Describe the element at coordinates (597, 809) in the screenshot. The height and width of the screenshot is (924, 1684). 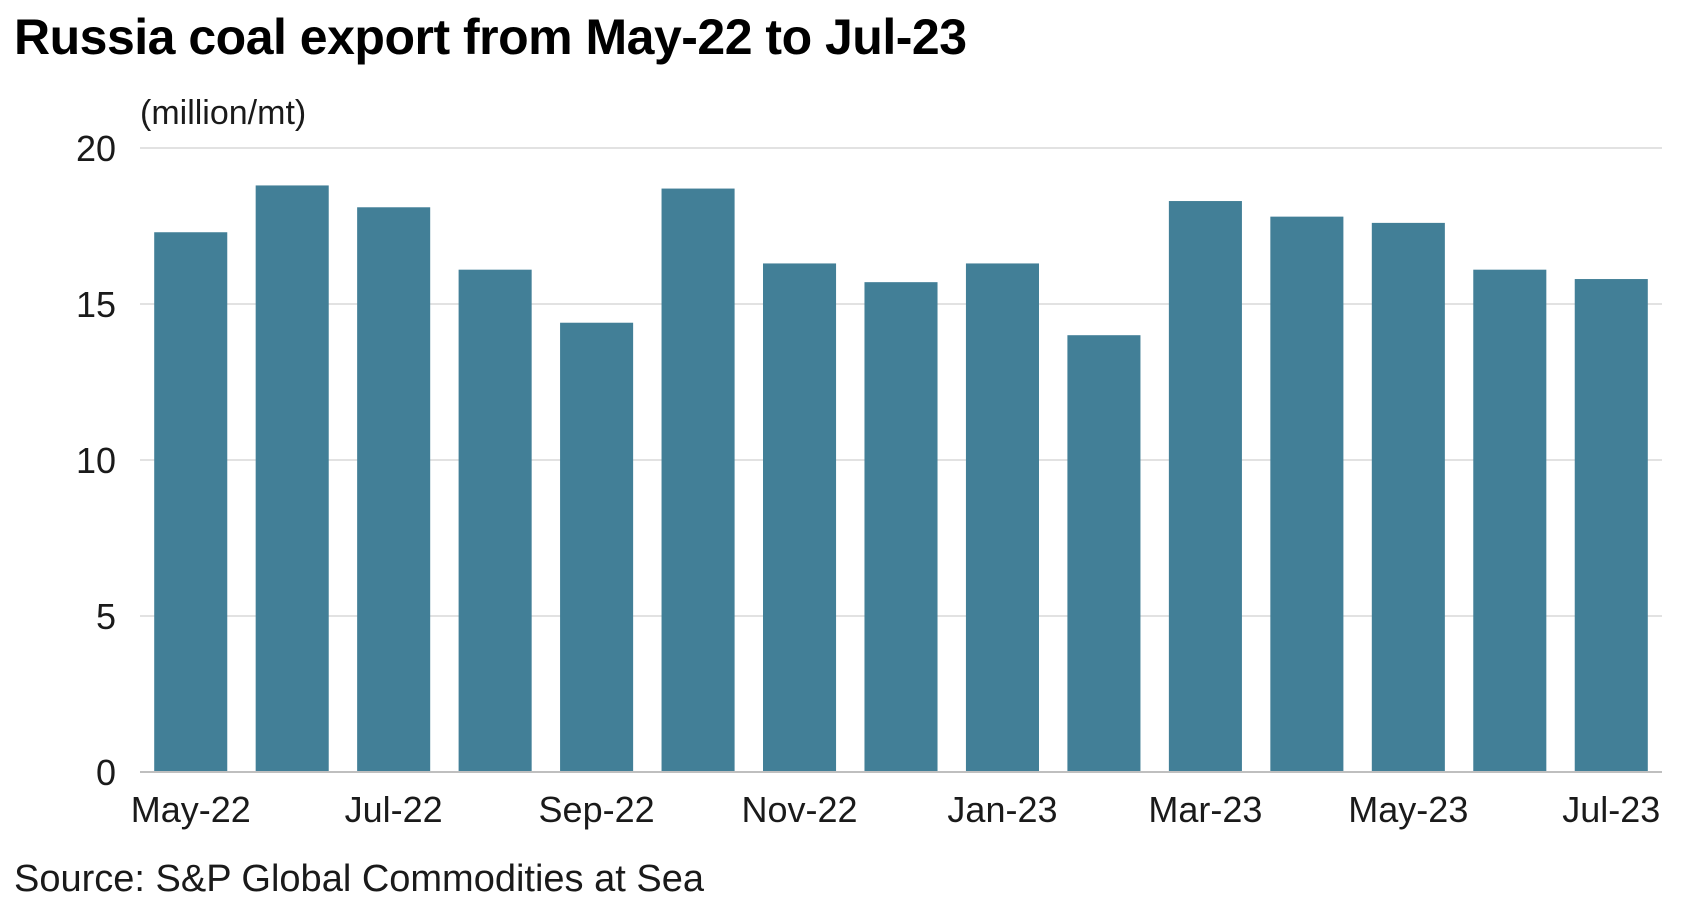
I see `x-tick-label: Sep-22` at that location.